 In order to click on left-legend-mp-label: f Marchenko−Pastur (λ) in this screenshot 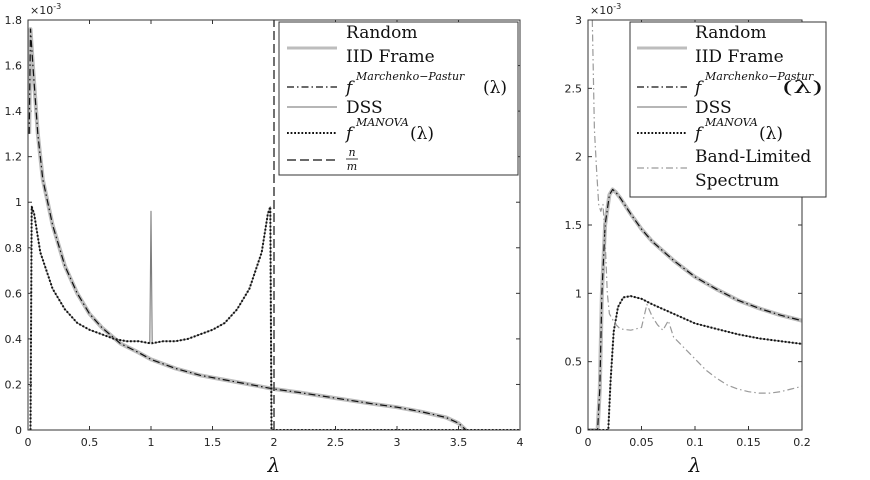, I will do `click(425, 84)`.